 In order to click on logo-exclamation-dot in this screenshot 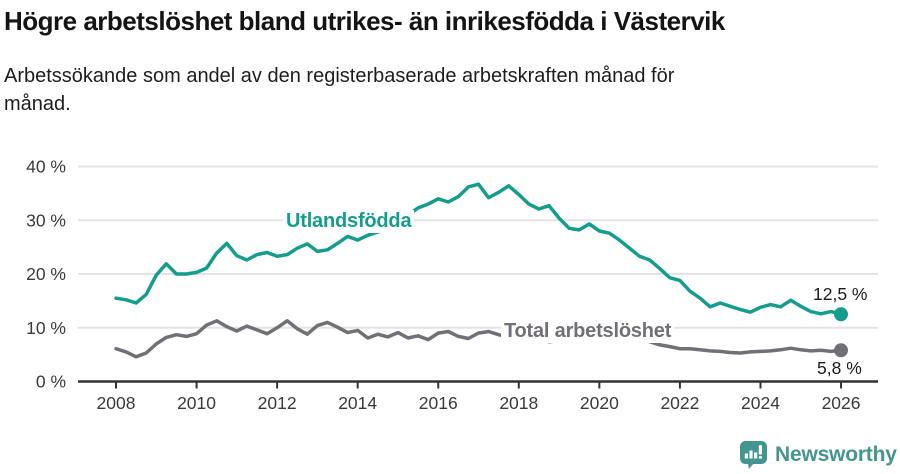, I will do `click(760, 457)`.